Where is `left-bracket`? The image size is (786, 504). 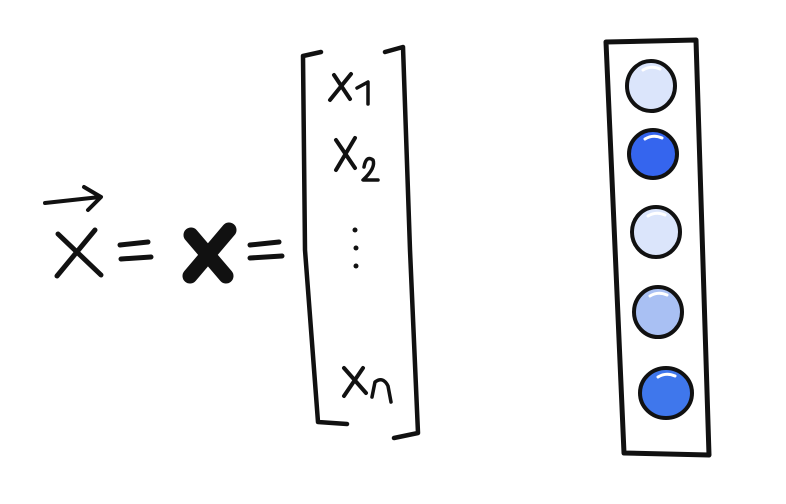 left-bracket is located at coordinates (325, 238).